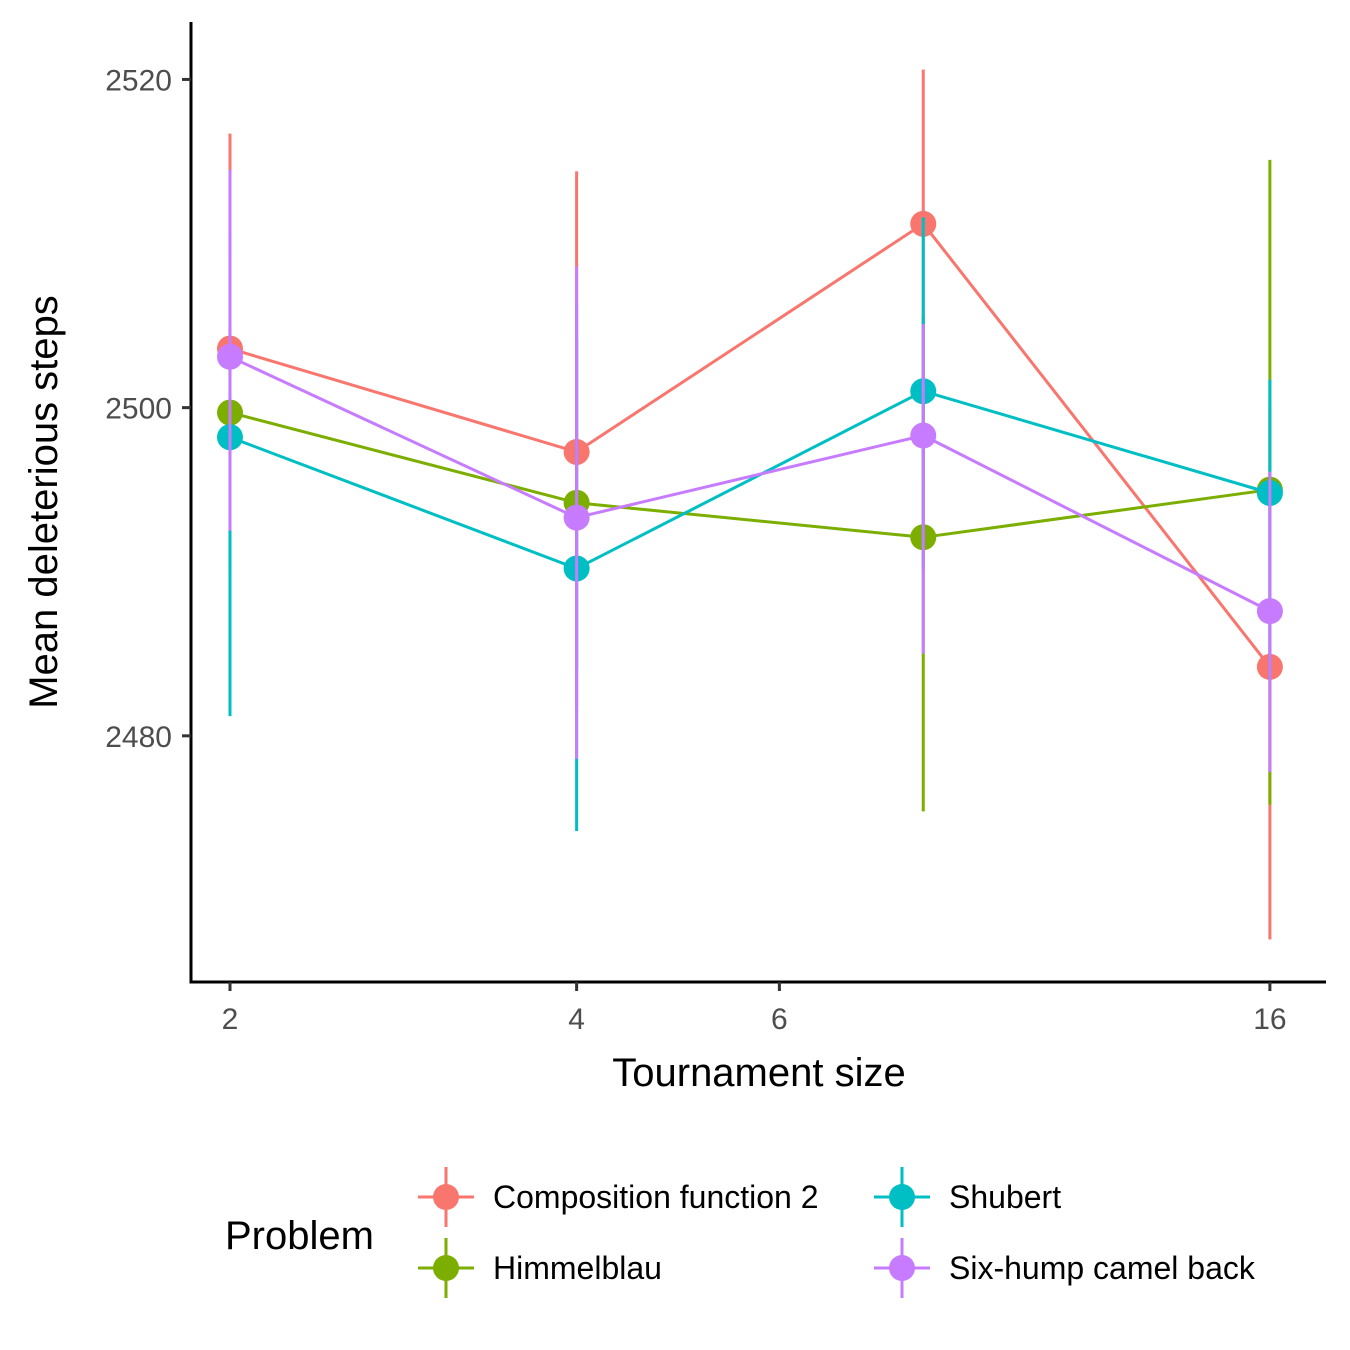  I want to click on y-ticks: 2480 2500 2520, so click(148, 409).